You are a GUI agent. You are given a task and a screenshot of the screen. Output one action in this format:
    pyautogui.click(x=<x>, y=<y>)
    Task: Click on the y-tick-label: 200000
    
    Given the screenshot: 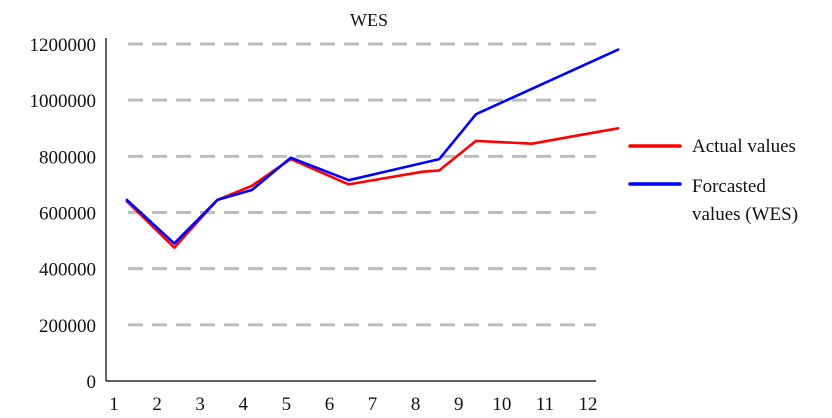 What is the action you would take?
    pyautogui.click(x=67, y=326)
    